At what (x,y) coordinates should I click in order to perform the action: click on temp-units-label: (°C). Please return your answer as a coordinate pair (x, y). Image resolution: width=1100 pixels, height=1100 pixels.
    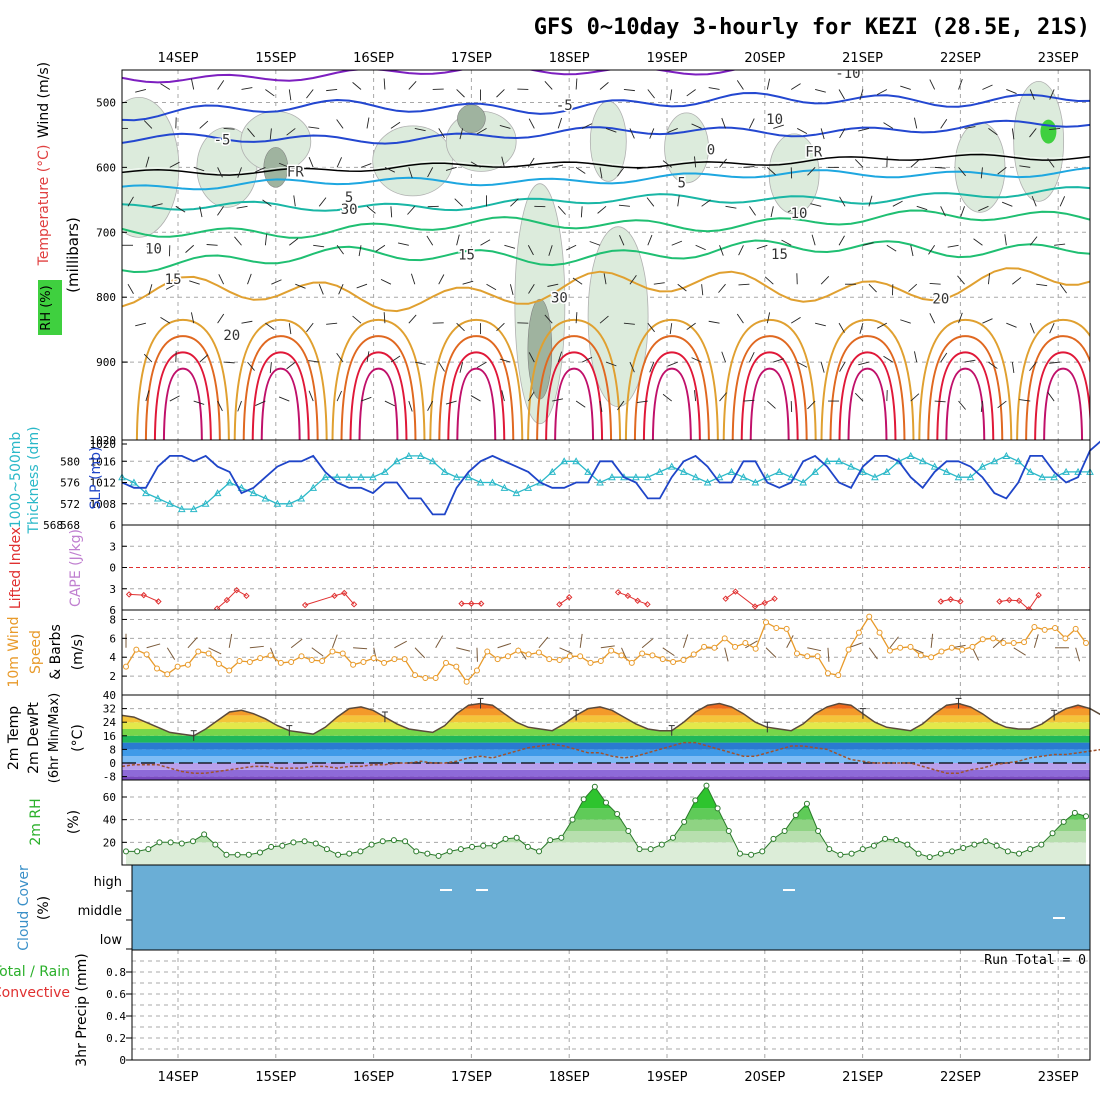
    Looking at the image, I should click on (78, 738).